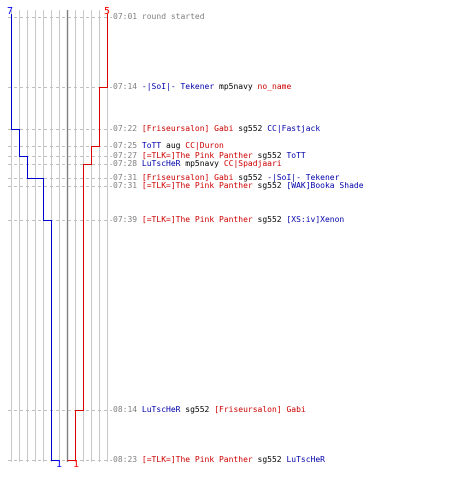  I want to click on event-time: 07:22, so click(125, 128).